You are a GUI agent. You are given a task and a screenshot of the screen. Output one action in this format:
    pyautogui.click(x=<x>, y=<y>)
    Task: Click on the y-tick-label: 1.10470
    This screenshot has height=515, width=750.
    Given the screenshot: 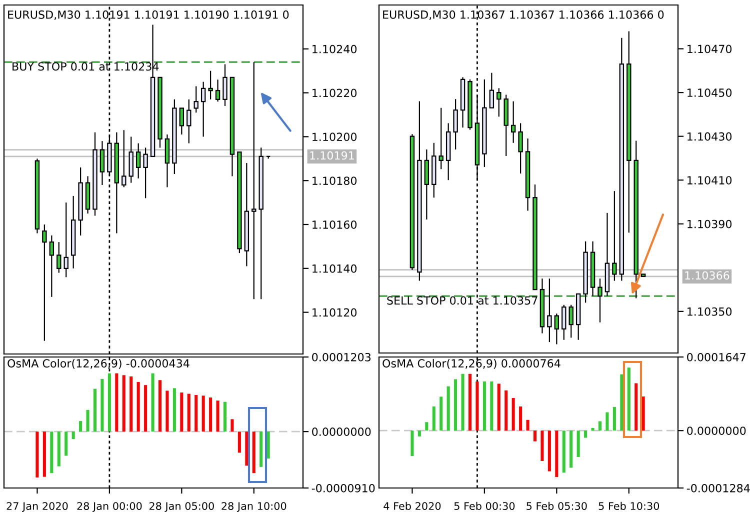 What is the action you would take?
    pyautogui.click(x=710, y=49)
    